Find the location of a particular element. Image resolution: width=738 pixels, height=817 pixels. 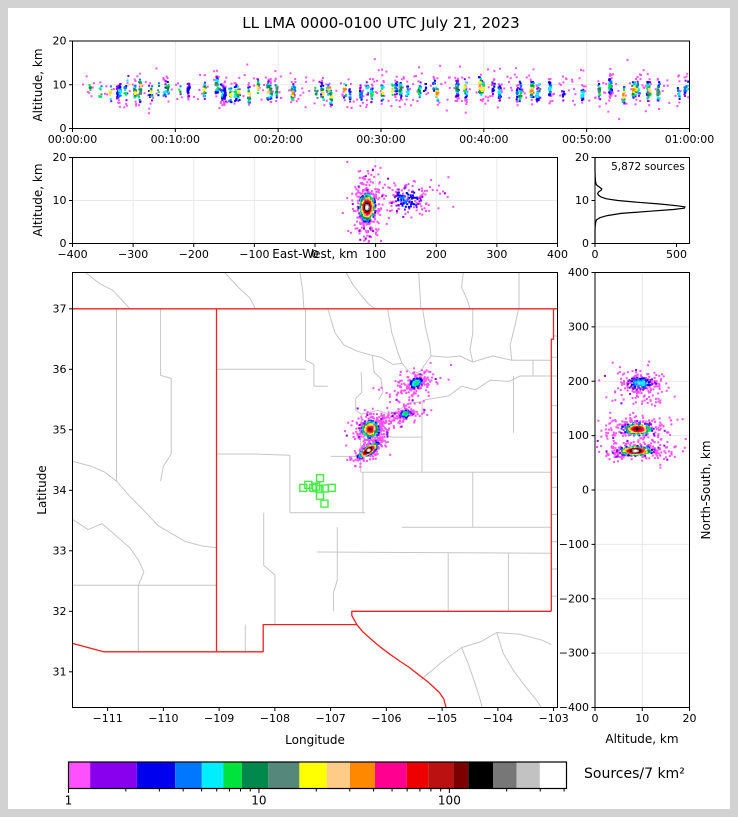

colorbar-label: Sources/7 km² is located at coordinates (634, 774).